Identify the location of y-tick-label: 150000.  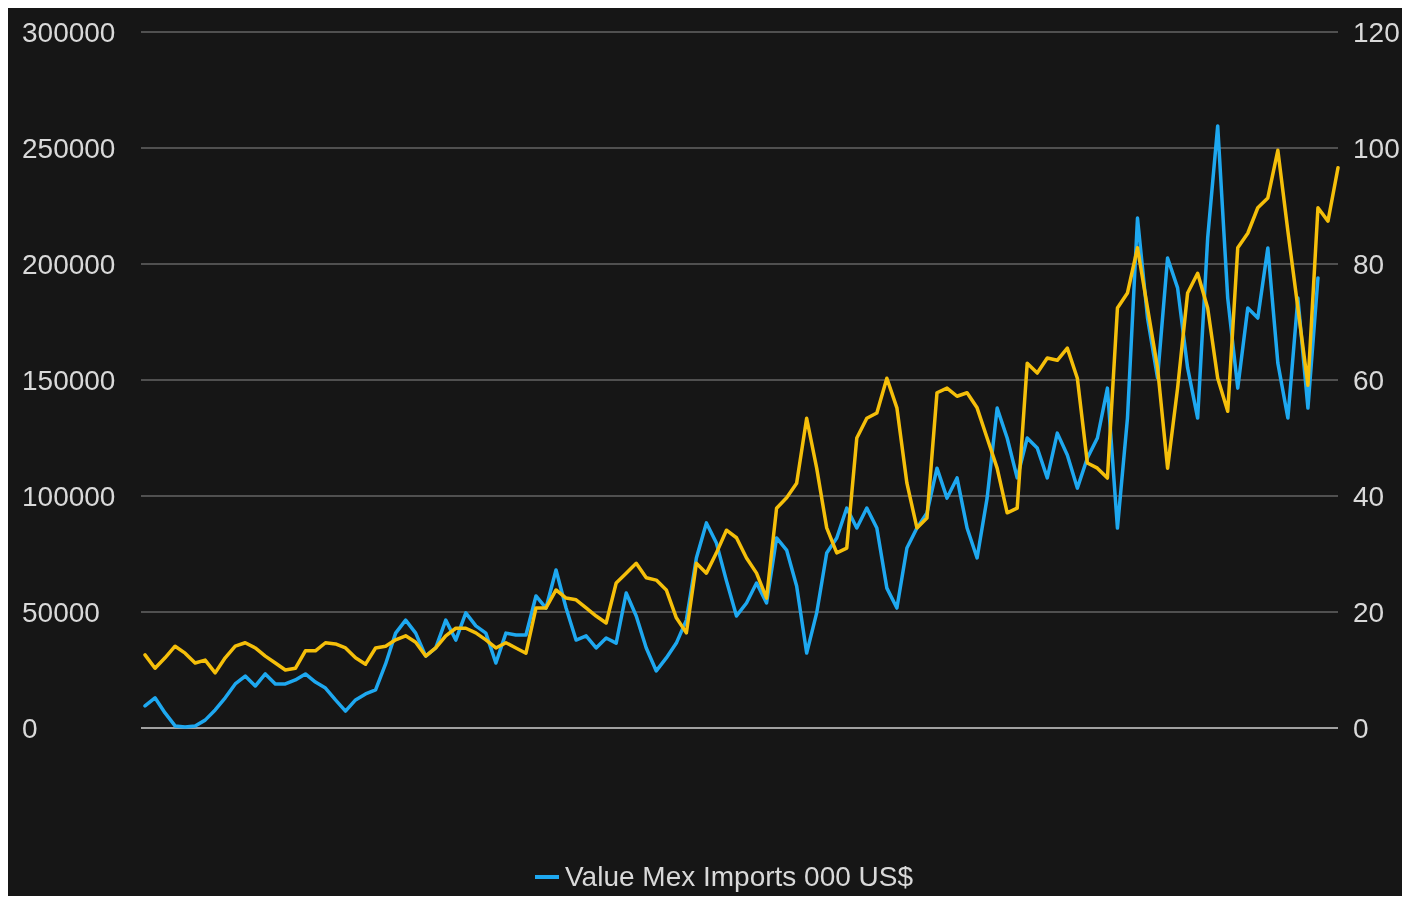
(69, 380).